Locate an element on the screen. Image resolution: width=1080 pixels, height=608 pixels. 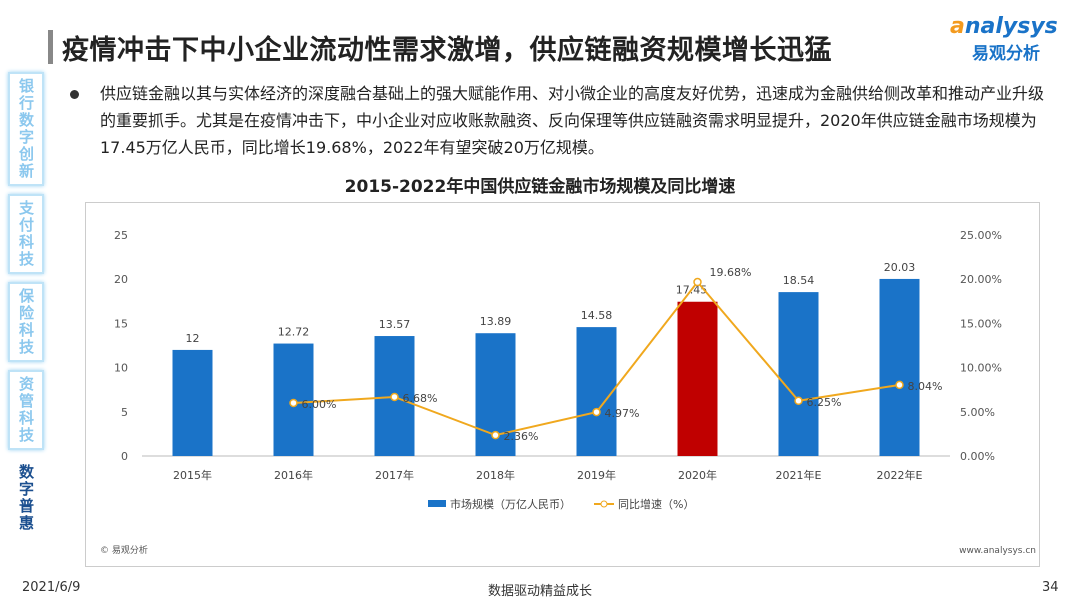
y-right-tick: 25.00% is located at coordinates (981, 235).